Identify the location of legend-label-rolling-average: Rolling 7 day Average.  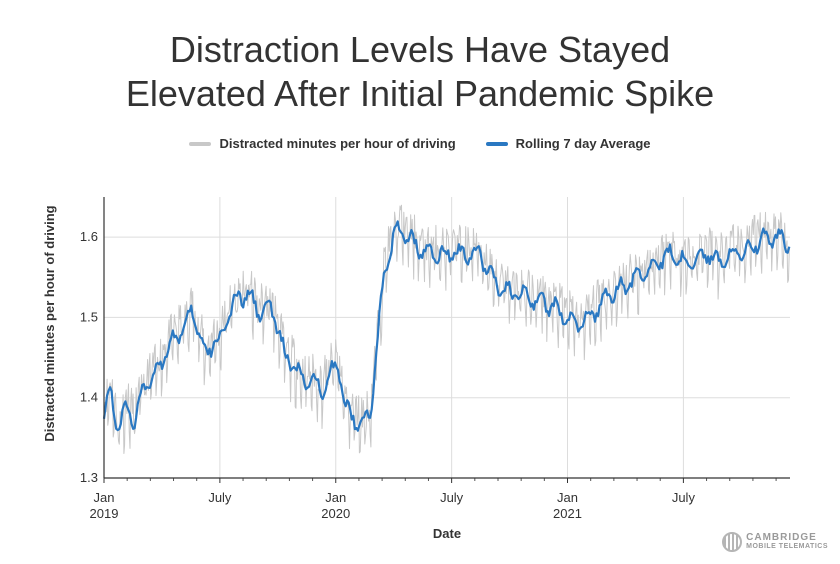
(583, 143).